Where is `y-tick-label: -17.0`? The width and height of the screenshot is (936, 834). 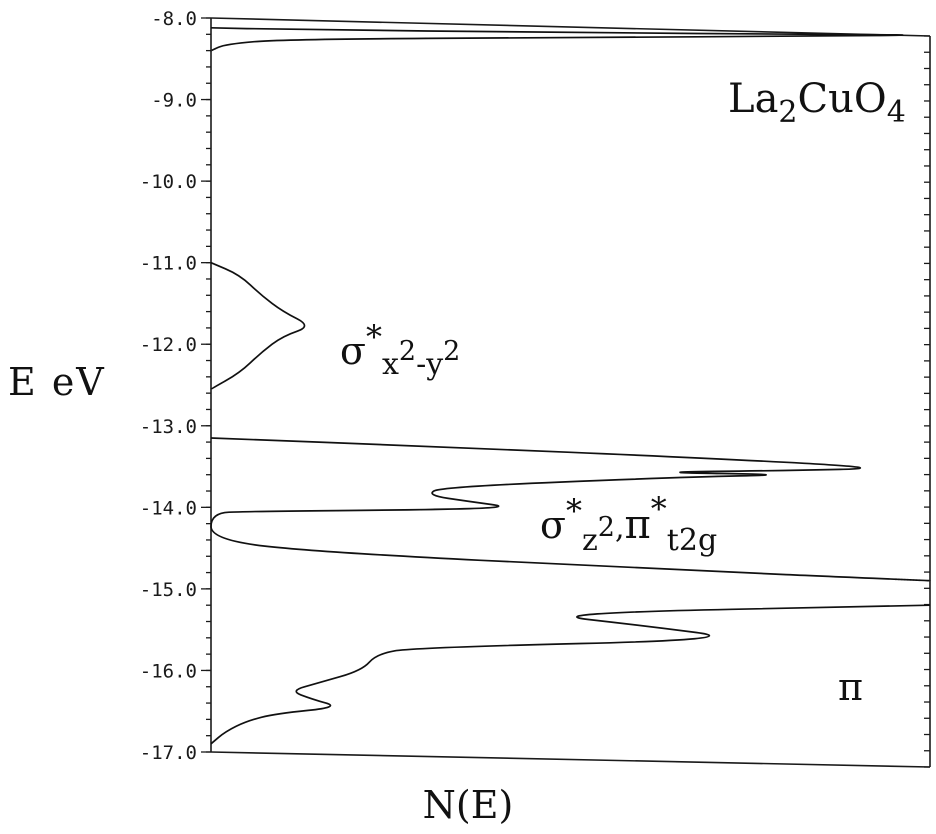 y-tick-label: -17.0 is located at coordinates (168, 753).